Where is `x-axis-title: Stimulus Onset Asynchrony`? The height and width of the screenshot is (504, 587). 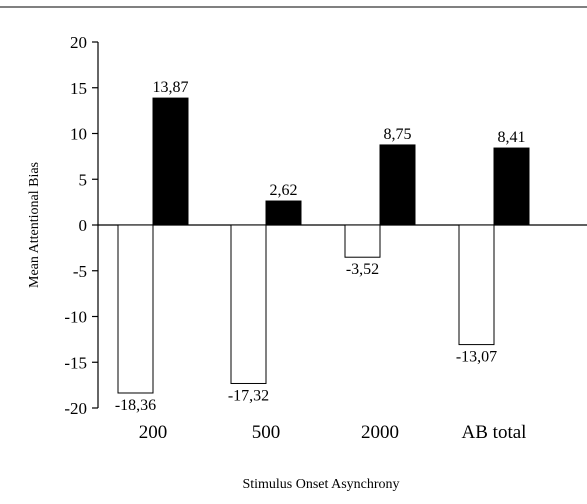 x-axis-title: Stimulus Onset Asynchrony is located at coordinates (320, 484).